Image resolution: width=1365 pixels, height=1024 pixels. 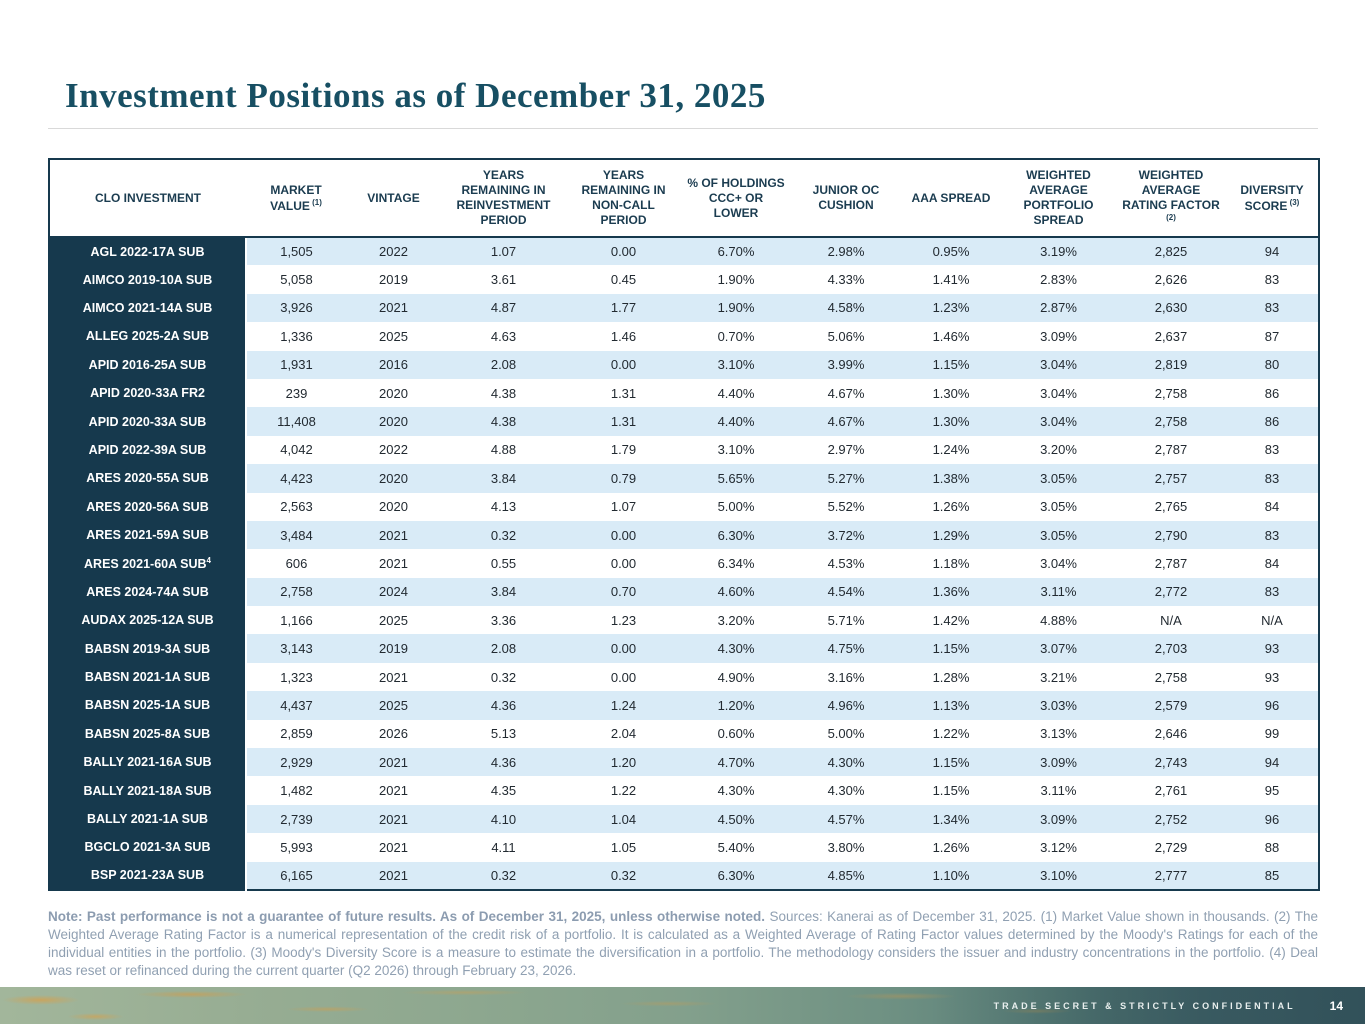 What do you see at coordinates (846, 279) in the screenshot?
I see `cell: 4.33%` at bounding box center [846, 279].